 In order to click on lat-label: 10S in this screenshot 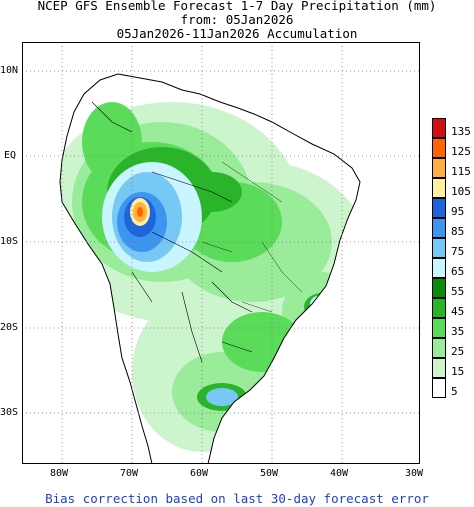, I will do `click(9, 241)`.